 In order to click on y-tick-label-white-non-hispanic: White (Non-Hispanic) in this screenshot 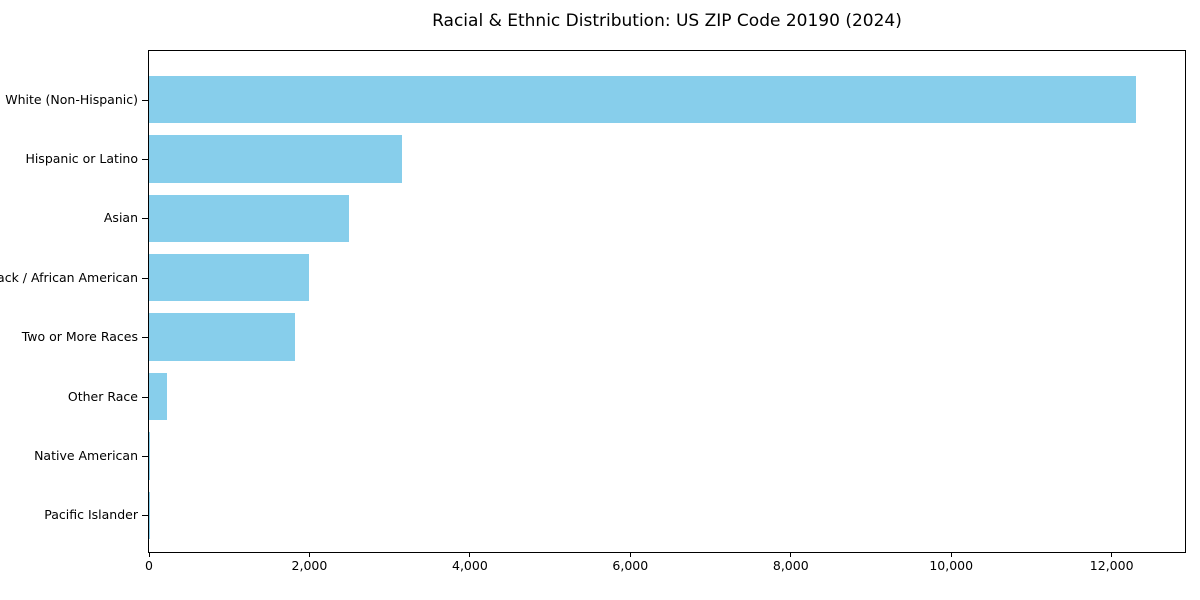, I will do `click(71, 99)`.